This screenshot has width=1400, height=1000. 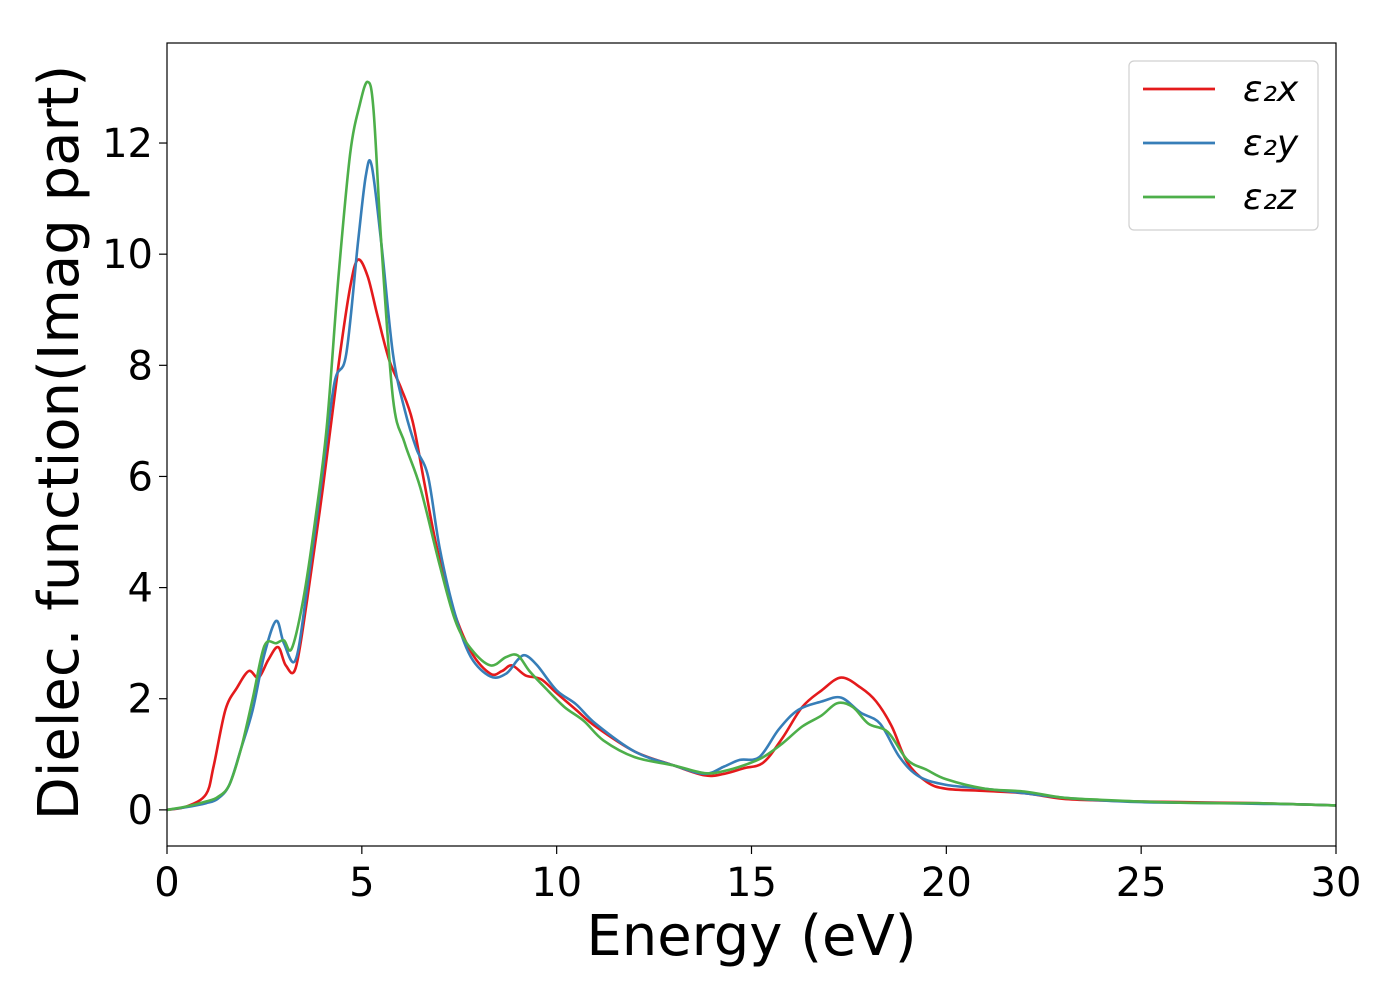 What do you see at coordinates (751, 883) in the screenshot?
I see `x-tick-label: 15` at bounding box center [751, 883].